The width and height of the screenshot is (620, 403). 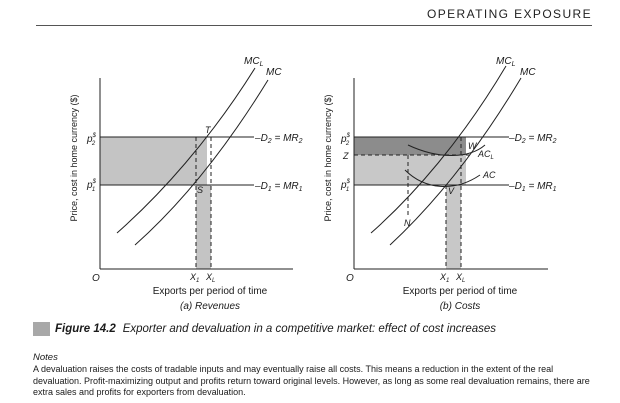 What do you see at coordinates (489, 175) in the screenshot?
I see `panel-b-ac-label: AC` at bounding box center [489, 175].